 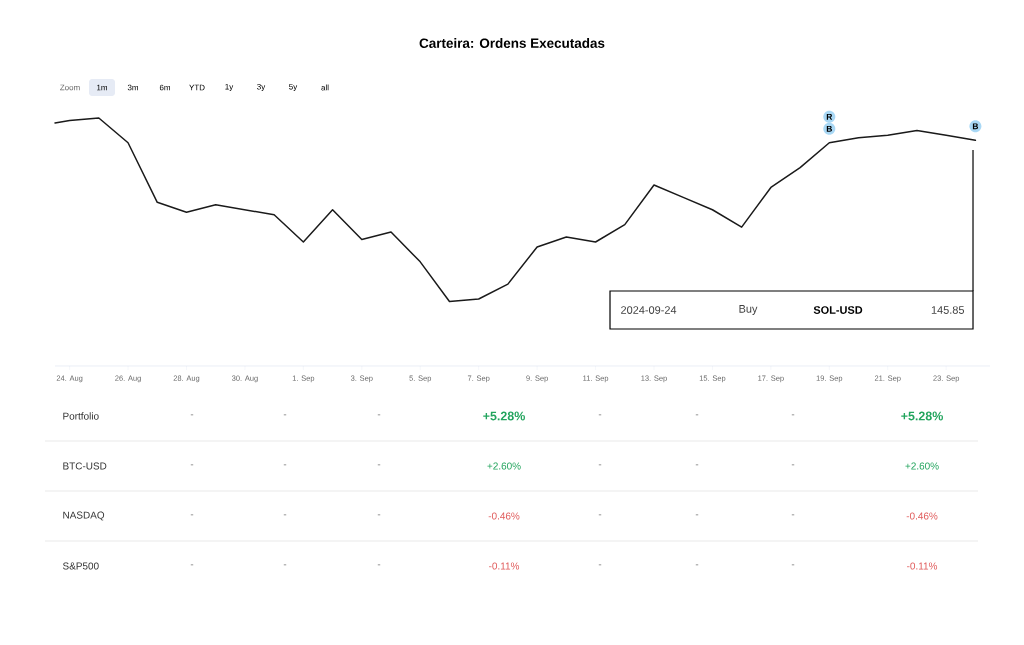 What do you see at coordinates (512, 43) in the screenshot?
I see `chart-title: Carteira: Ordens Executadas` at bounding box center [512, 43].